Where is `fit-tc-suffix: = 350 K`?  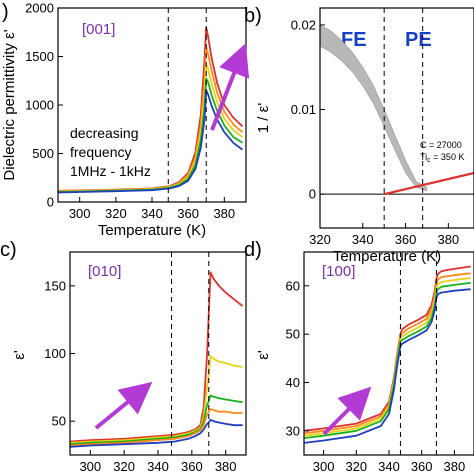
fit-tc-suffix: = 350 K is located at coordinates (448, 157).